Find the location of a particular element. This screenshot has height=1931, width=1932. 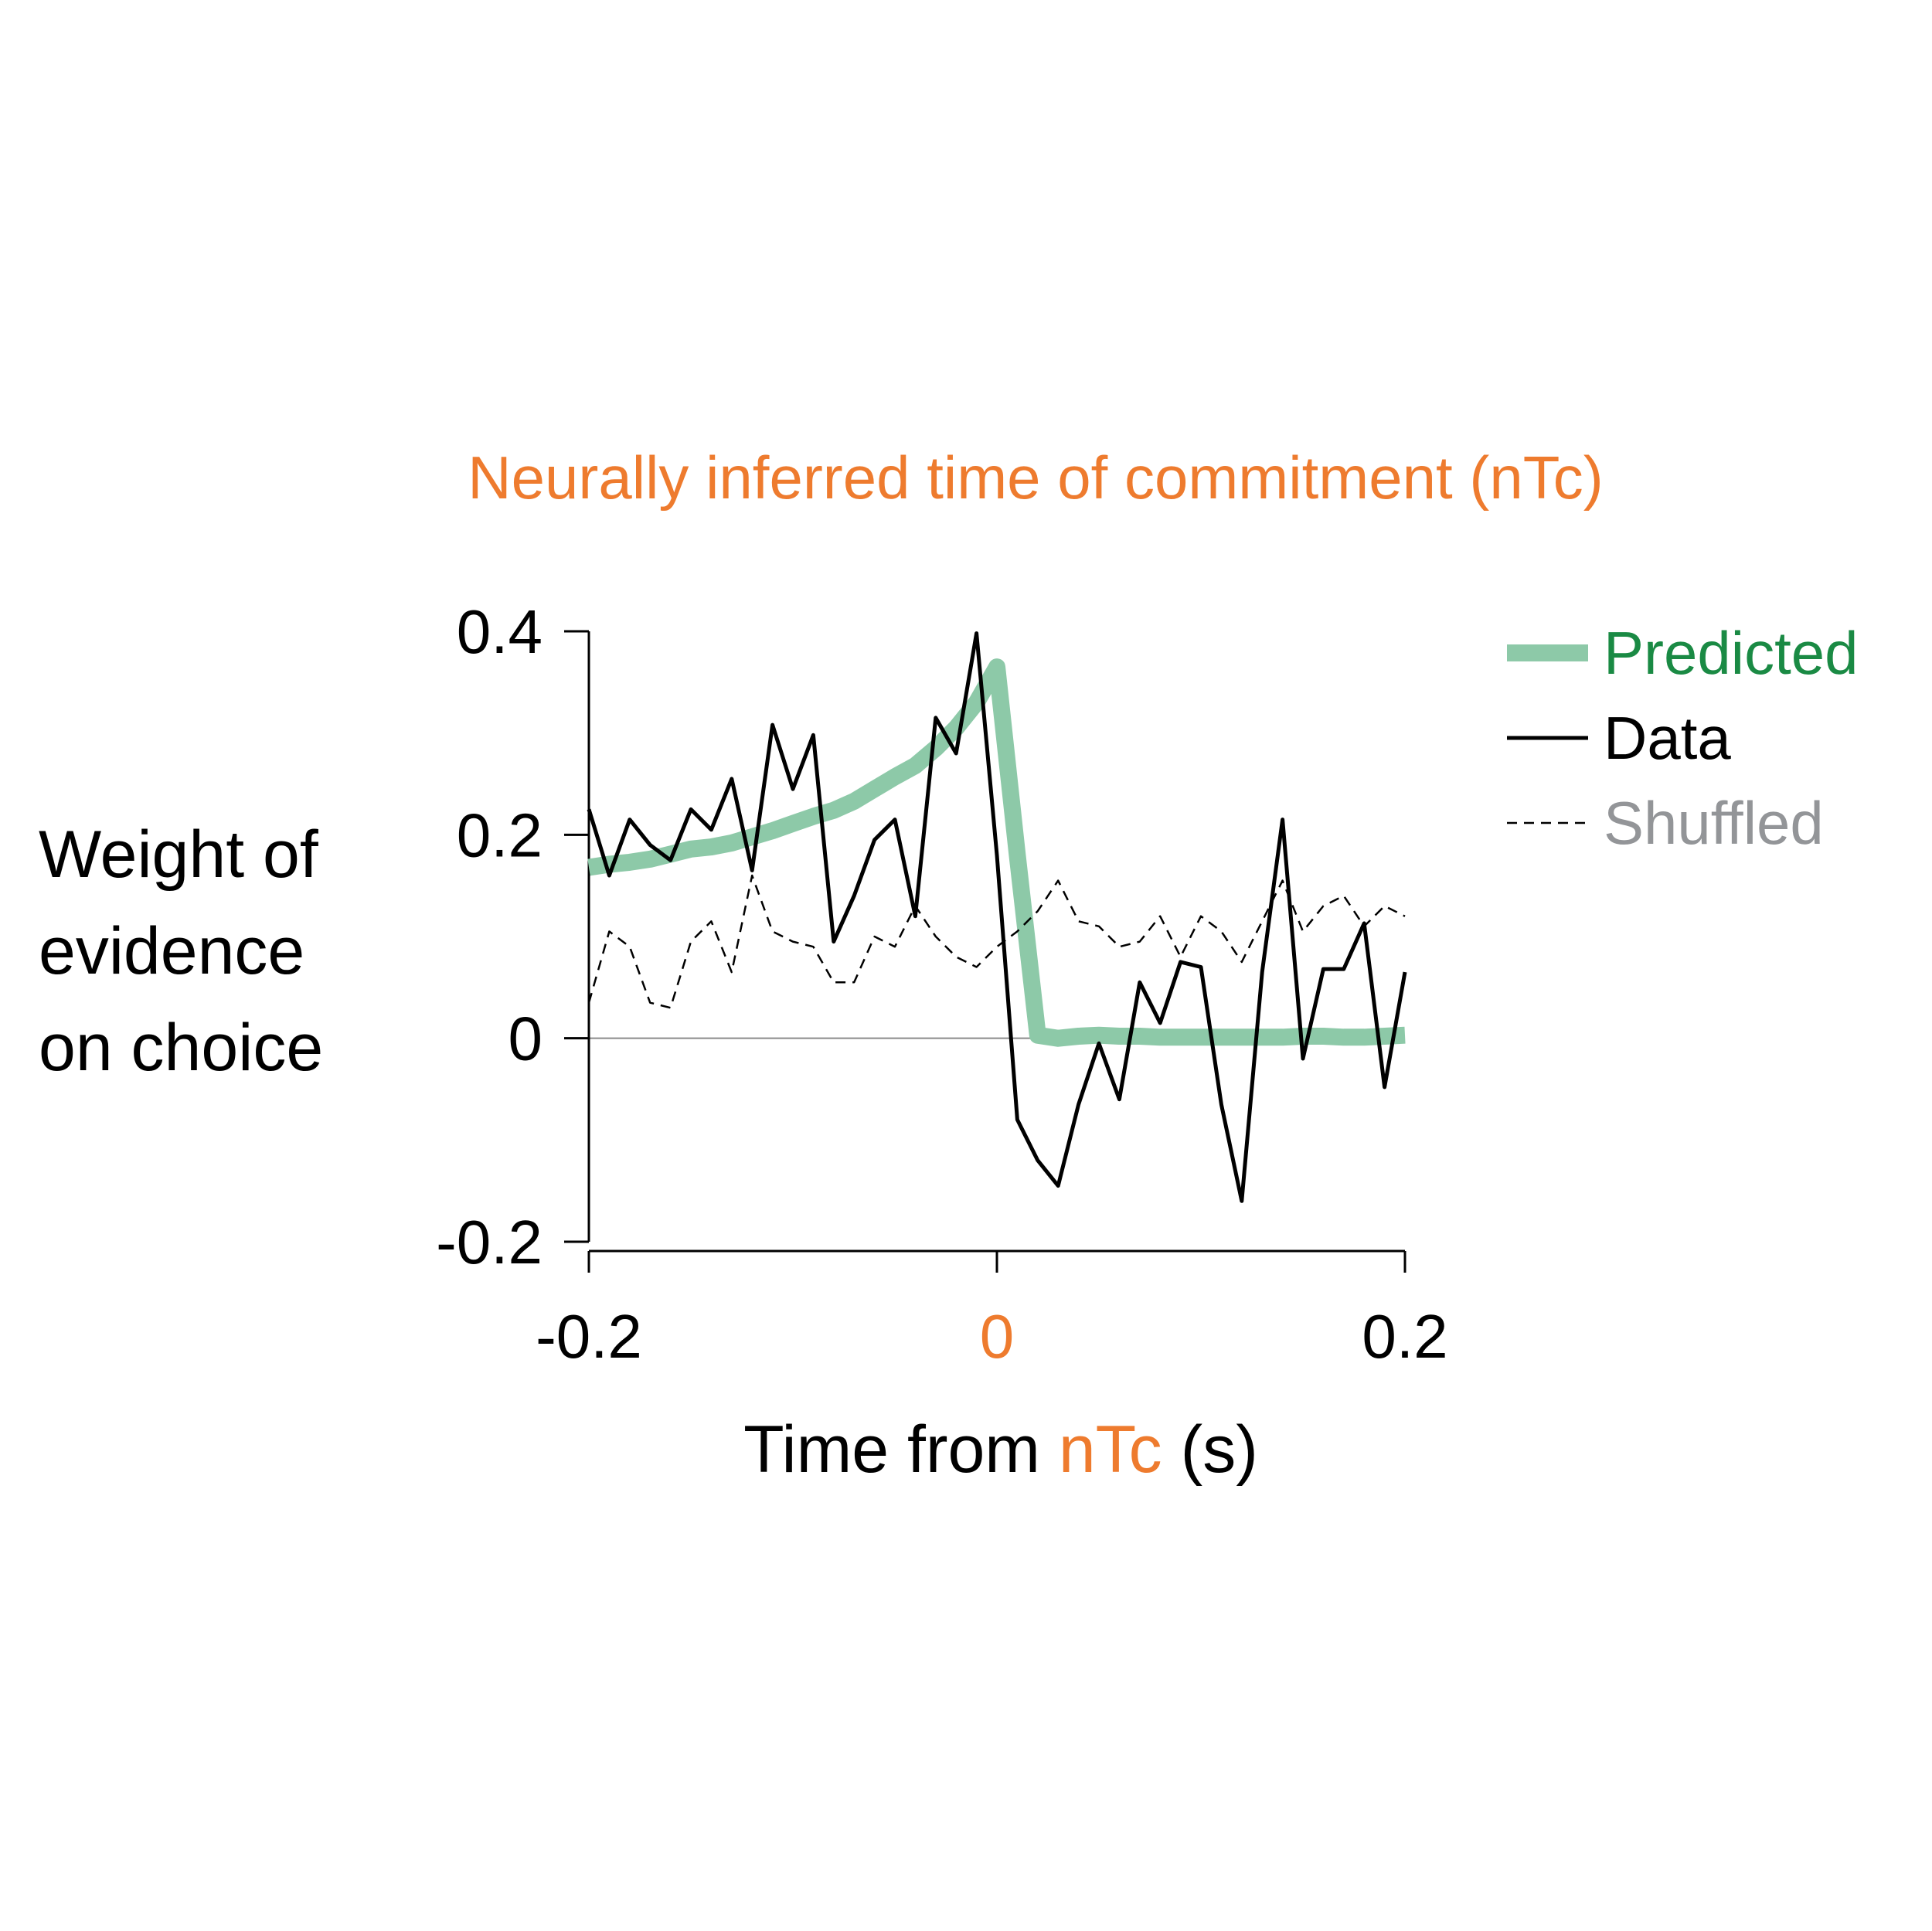

x-axis-label-highlight: nTc is located at coordinates (1111, 1450).